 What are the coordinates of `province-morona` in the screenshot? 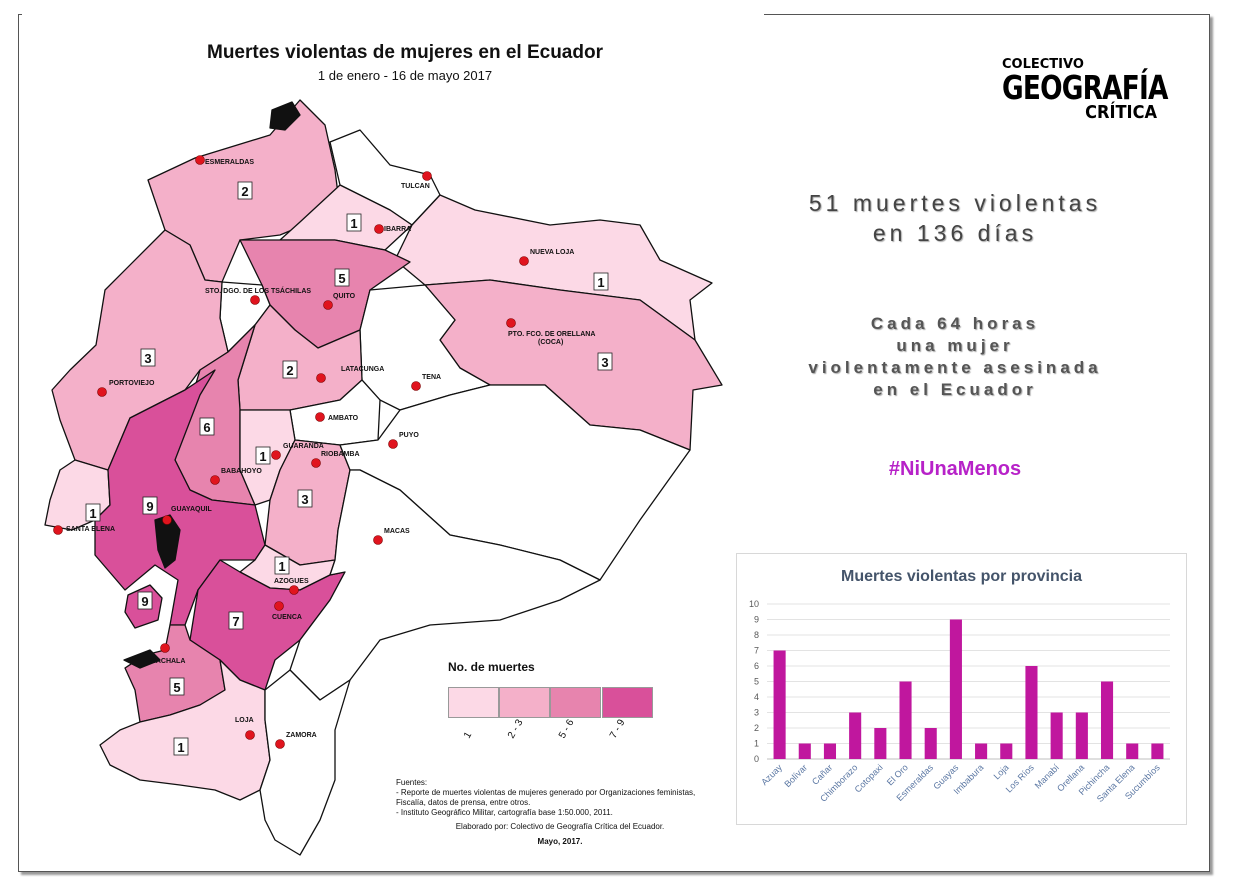 It's located at (445, 585).